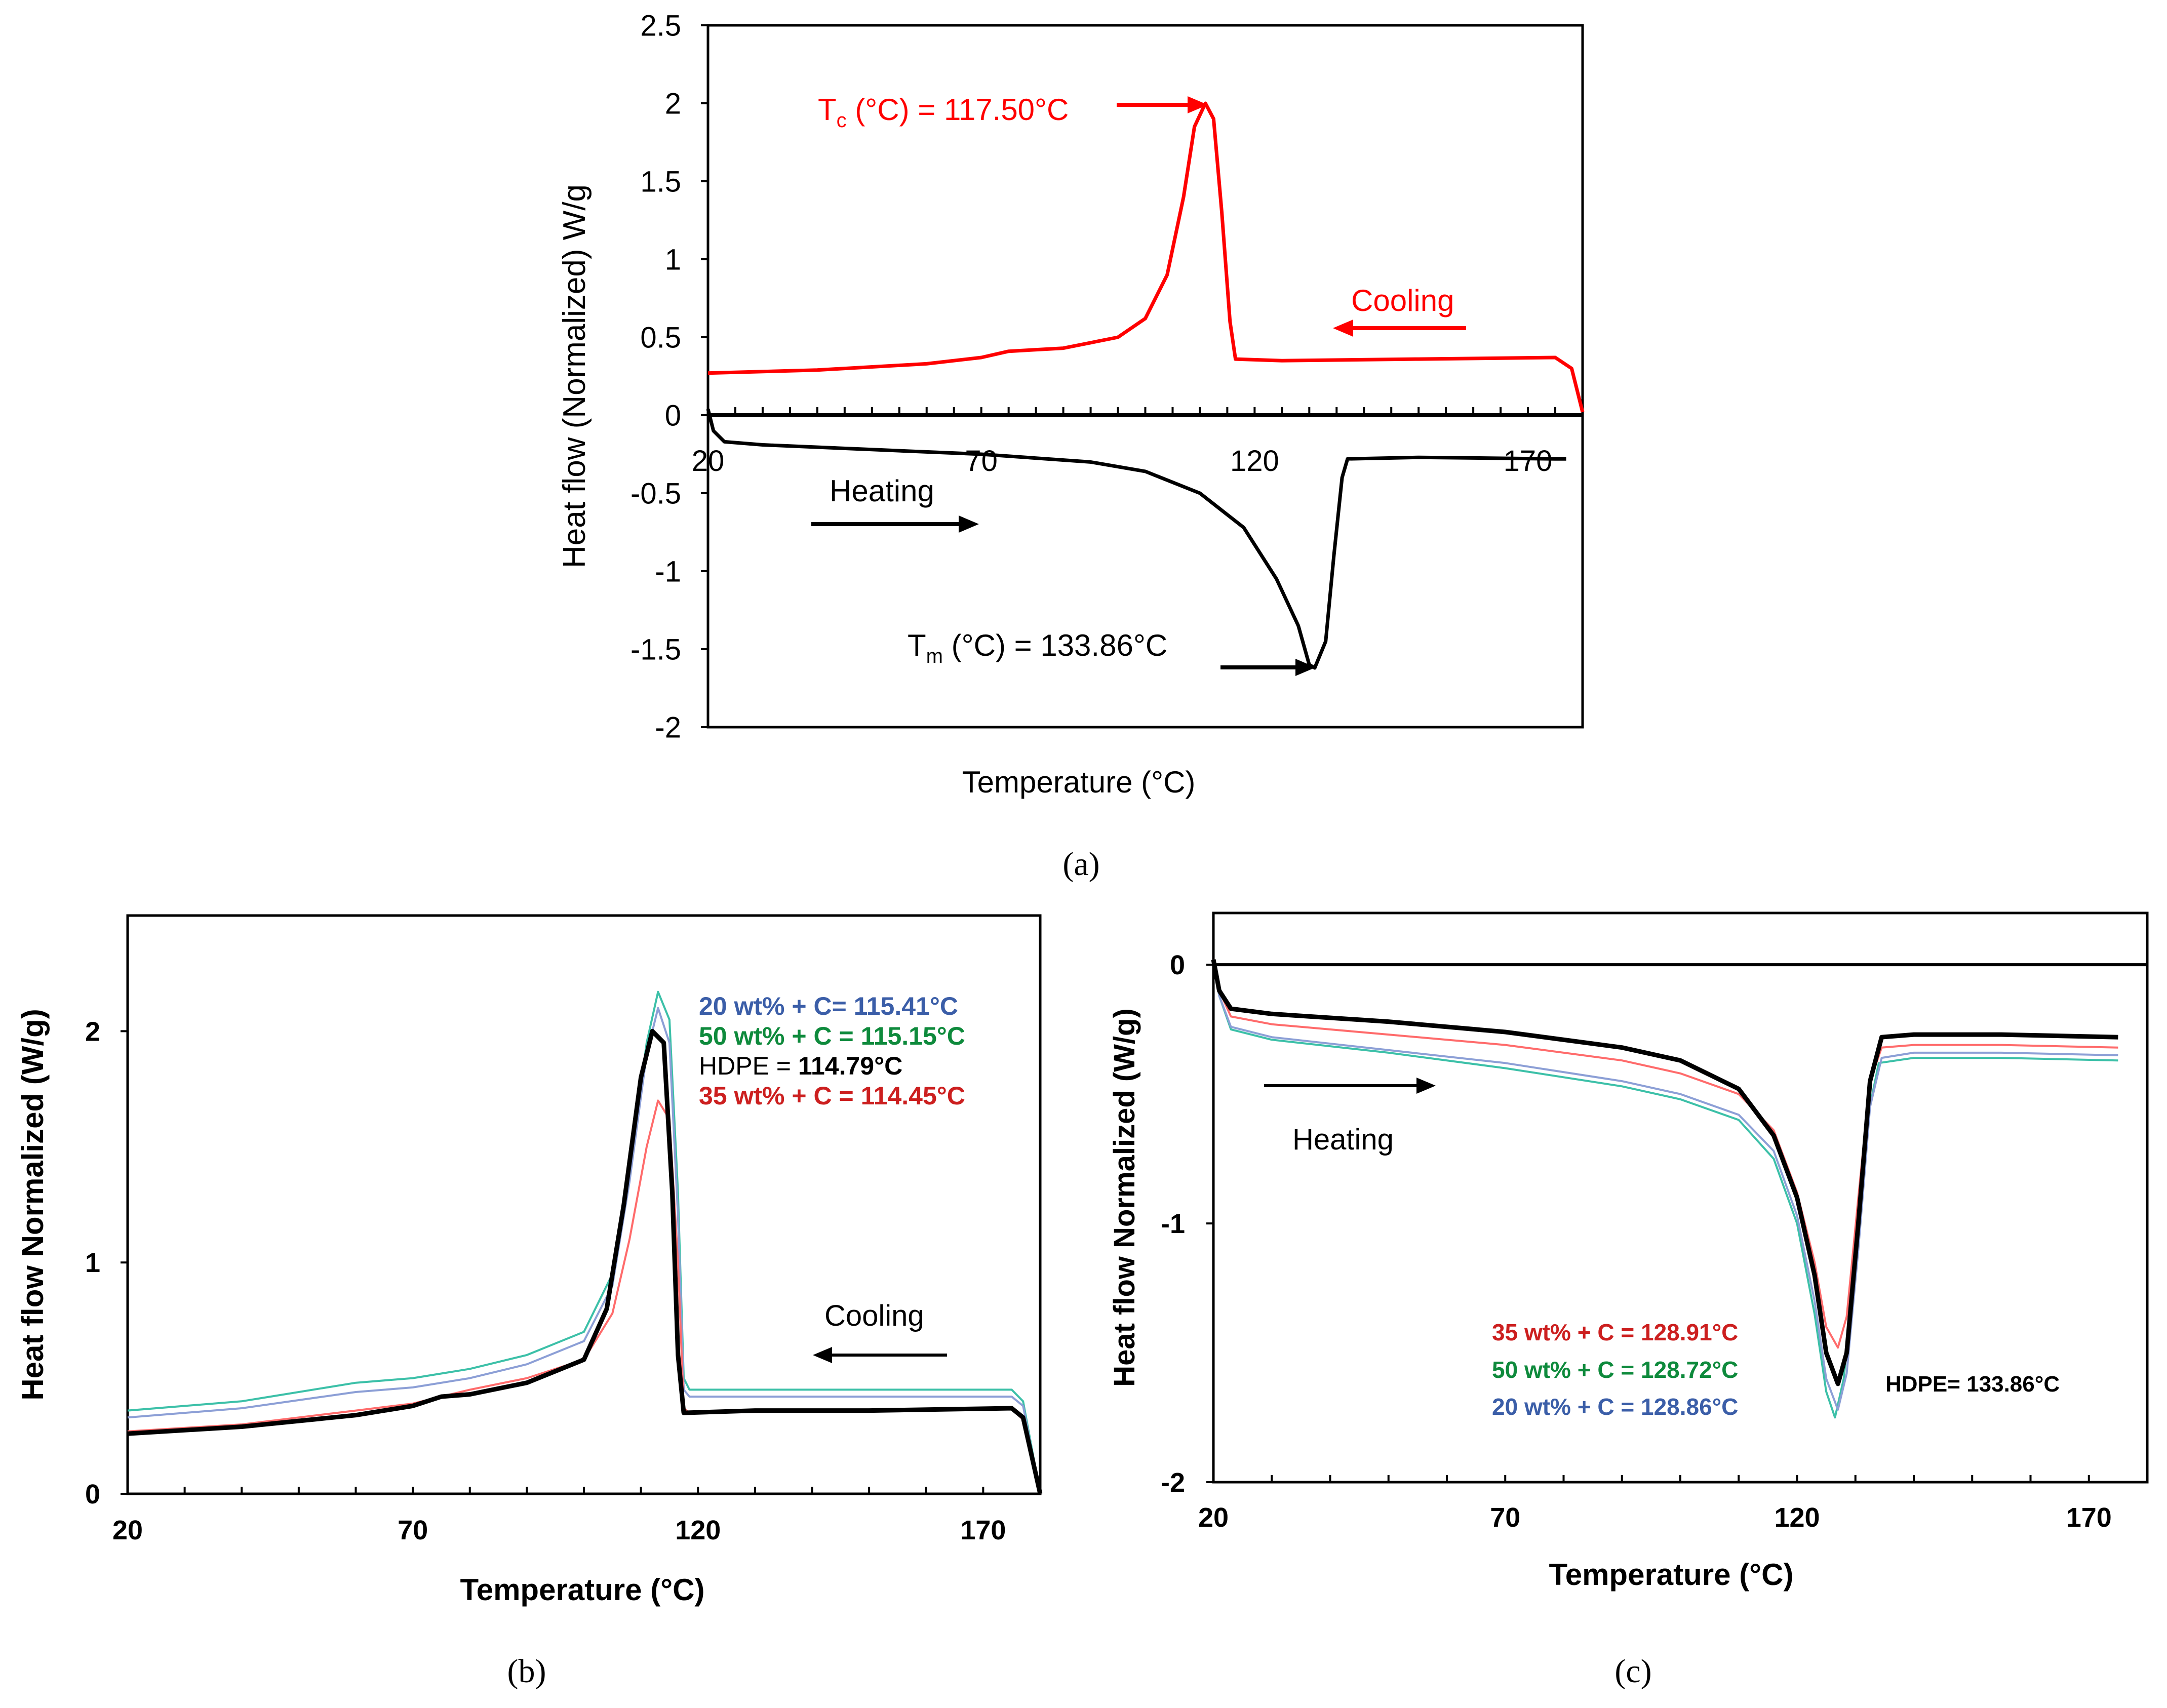  Describe the element at coordinates (582, 1590) in the screenshot. I see `panel-b-x-axis-label: Temperature (°C)` at that location.